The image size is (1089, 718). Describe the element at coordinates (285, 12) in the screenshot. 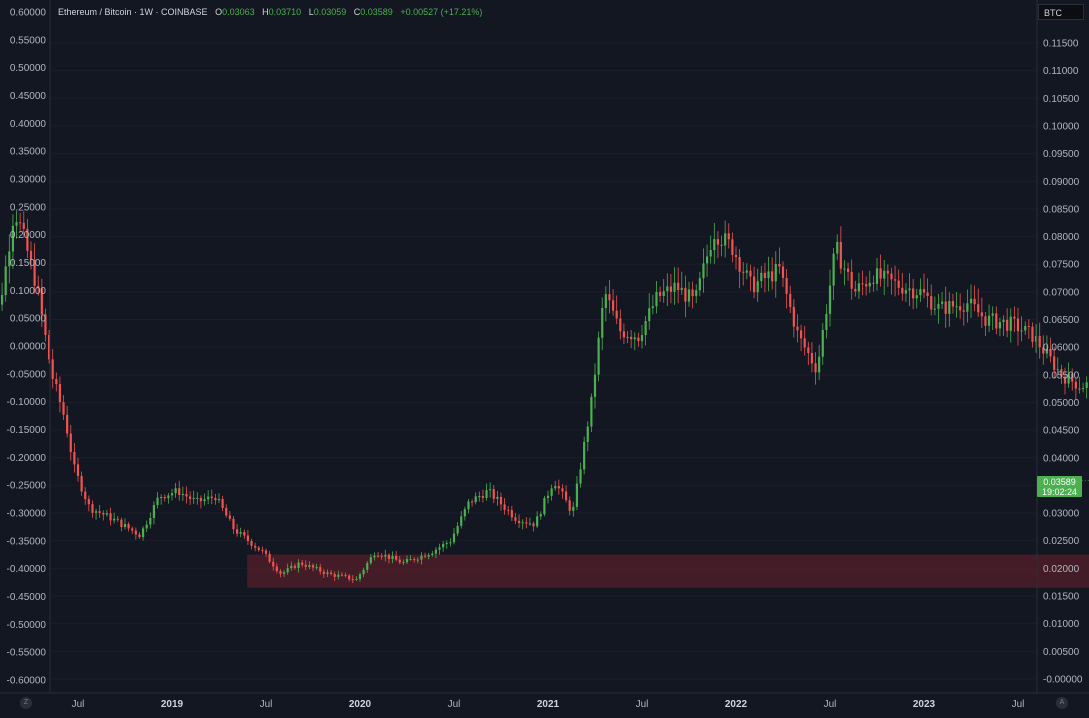

I see `high-value: 0.03710` at that location.